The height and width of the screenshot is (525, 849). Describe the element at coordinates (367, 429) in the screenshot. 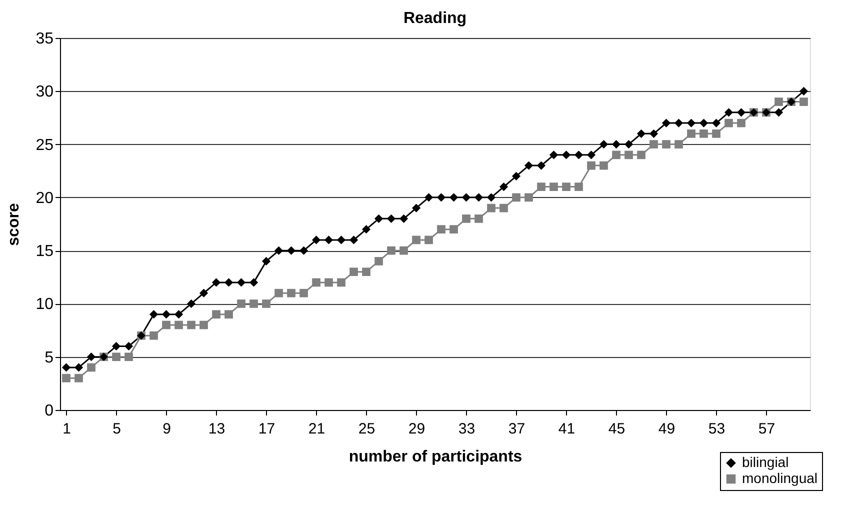

I see `x-tick-label: 25` at that location.